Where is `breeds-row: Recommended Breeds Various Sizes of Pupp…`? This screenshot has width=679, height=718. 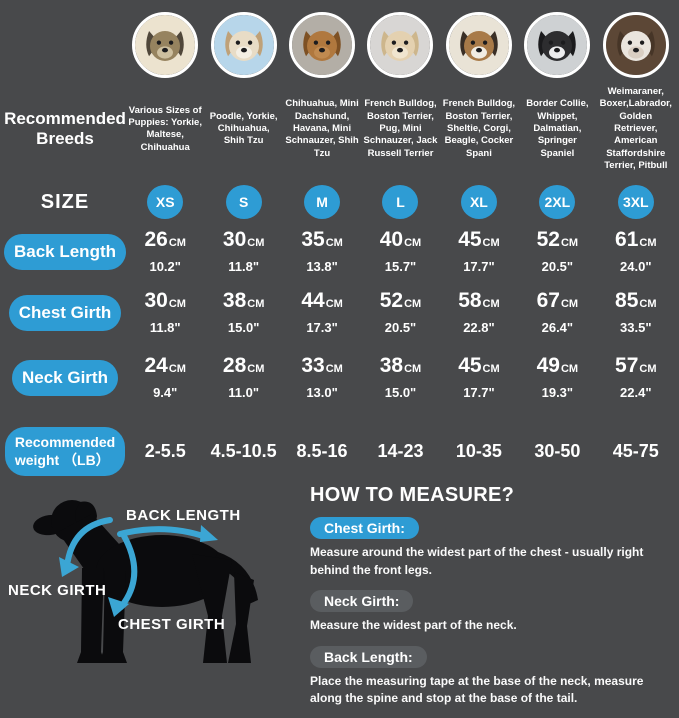
breeds-row: Recommended Breeds Various Sizes of Pupp… is located at coordinates (339, 129).